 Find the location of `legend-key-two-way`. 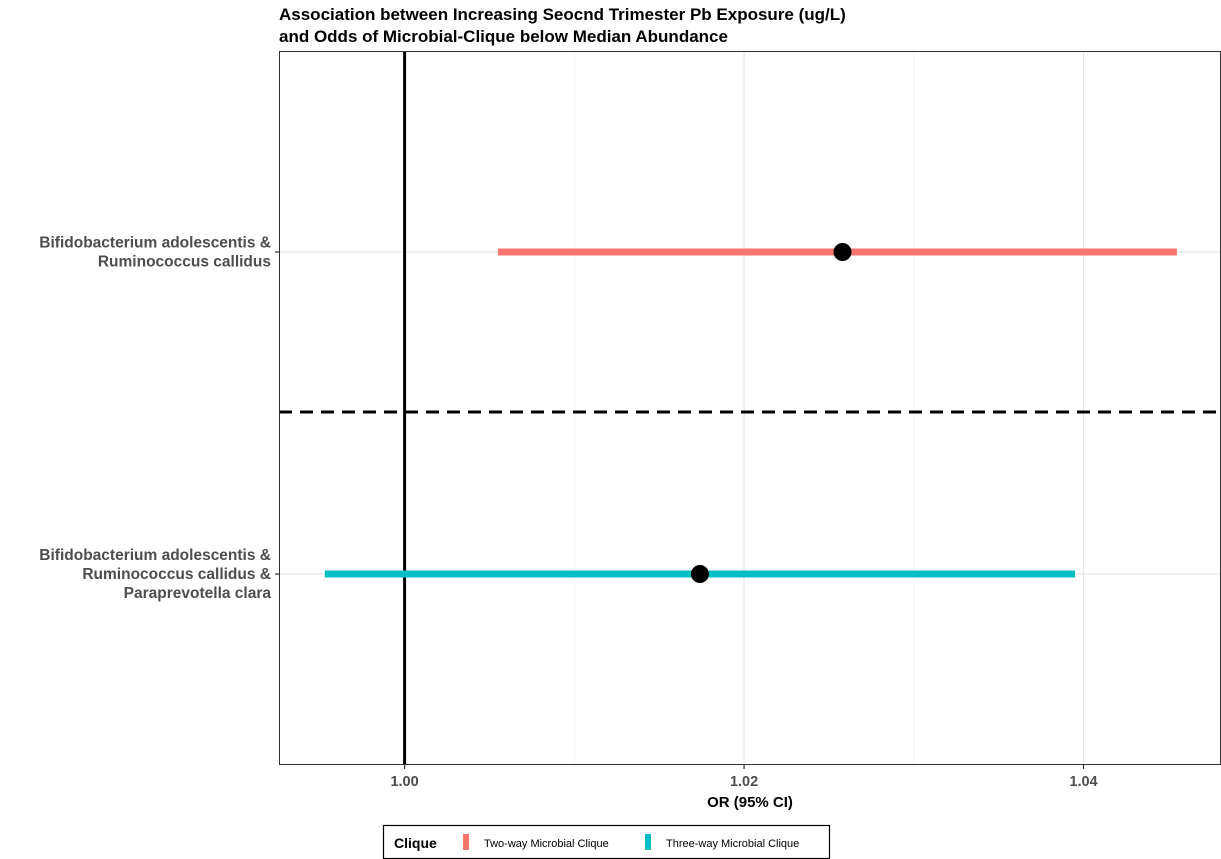

legend-key-two-way is located at coordinates (466, 842).